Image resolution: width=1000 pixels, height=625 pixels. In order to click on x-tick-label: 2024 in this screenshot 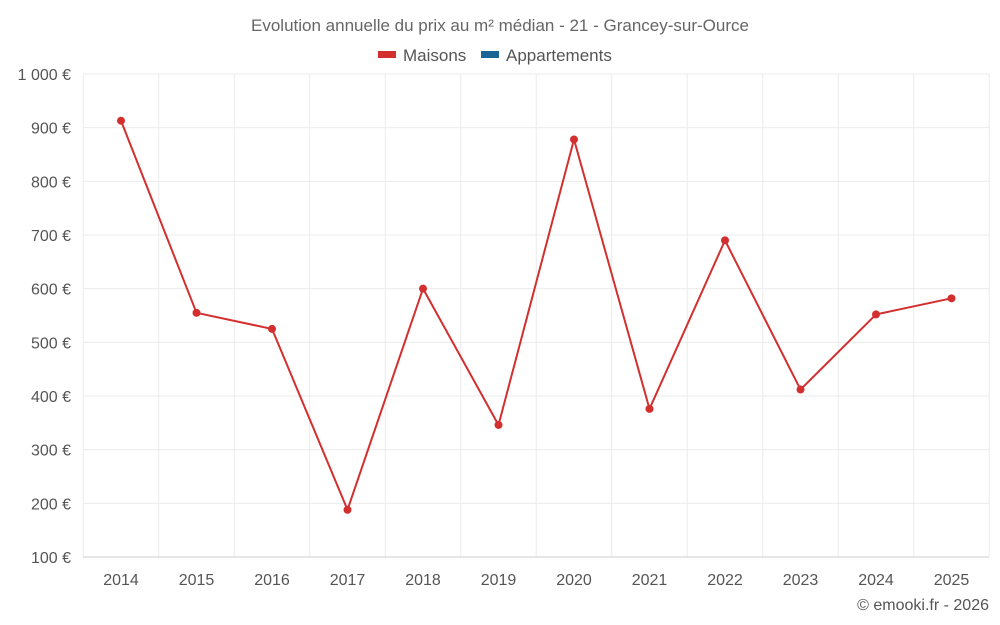, I will do `click(876, 580)`.